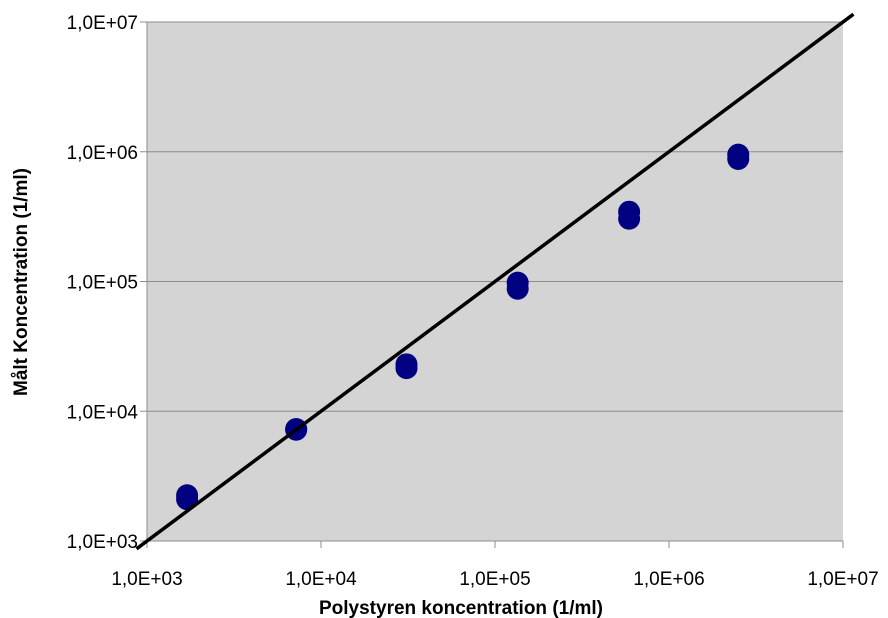 This screenshot has width=888, height=618. What do you see at coordinates (103, 412) in the screenshot?
I see `y-tick-label: 1,0E+04` at bounding box center [103, 412].